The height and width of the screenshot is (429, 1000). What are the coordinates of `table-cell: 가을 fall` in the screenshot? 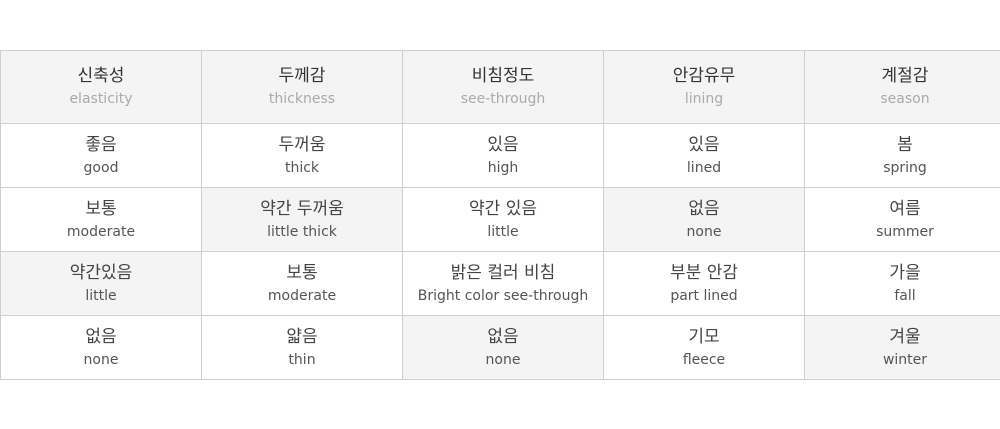 It's located at (902, 283).